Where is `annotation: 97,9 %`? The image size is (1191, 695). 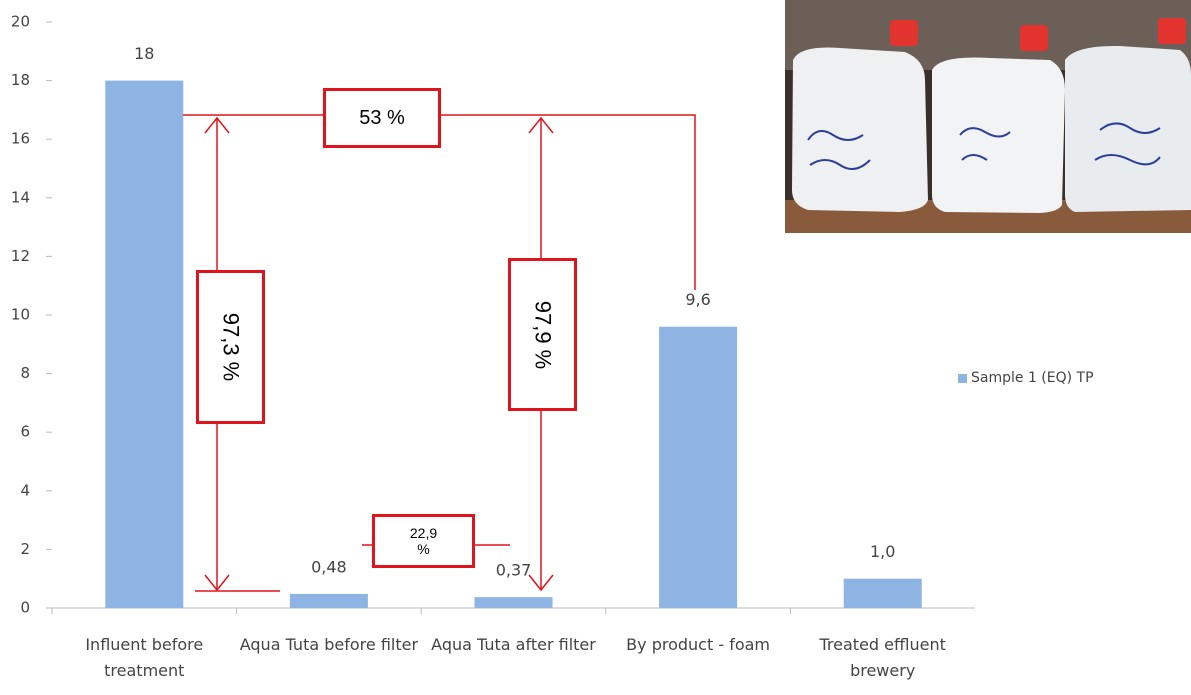
annotation: 97,9 % is located at coordinates (542, 334).